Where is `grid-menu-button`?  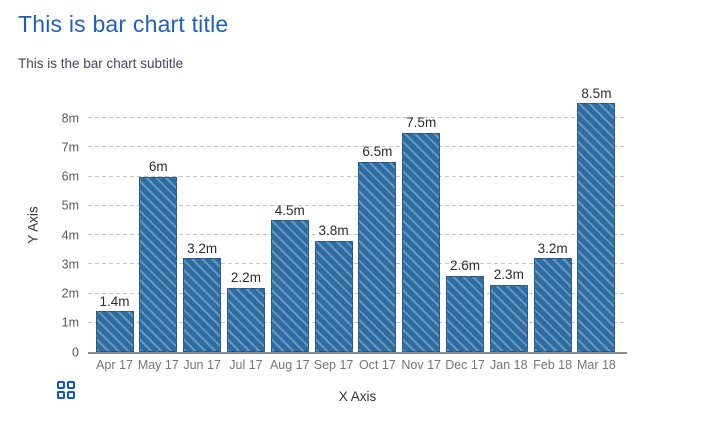 grid-menu-button is located at coordinates (66, 390).